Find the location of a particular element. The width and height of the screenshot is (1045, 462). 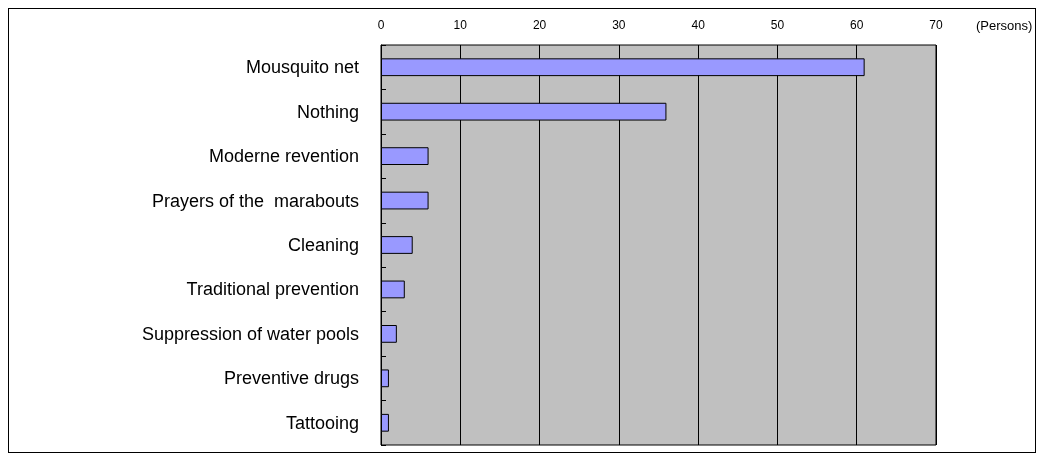

x-tick-label: 30 is located at coordinates (619, 25).